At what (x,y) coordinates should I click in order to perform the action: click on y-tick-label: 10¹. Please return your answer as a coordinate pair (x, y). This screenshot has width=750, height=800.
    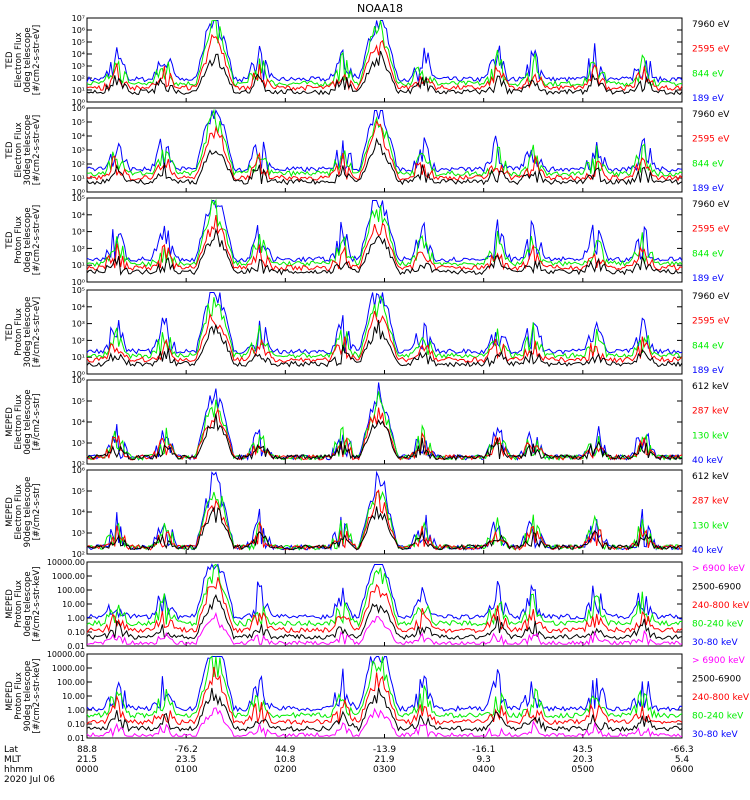
    Looking at the image, I should click on (78, 357).